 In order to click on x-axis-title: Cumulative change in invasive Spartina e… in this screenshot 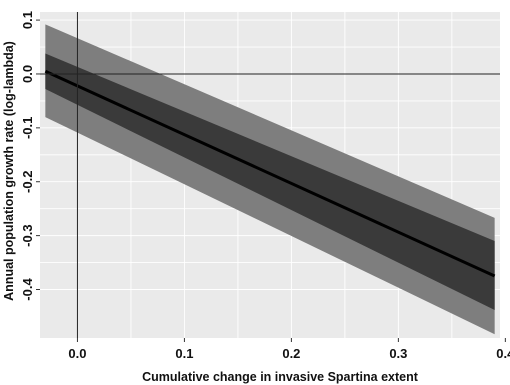, I will do `click(280, 377)`.